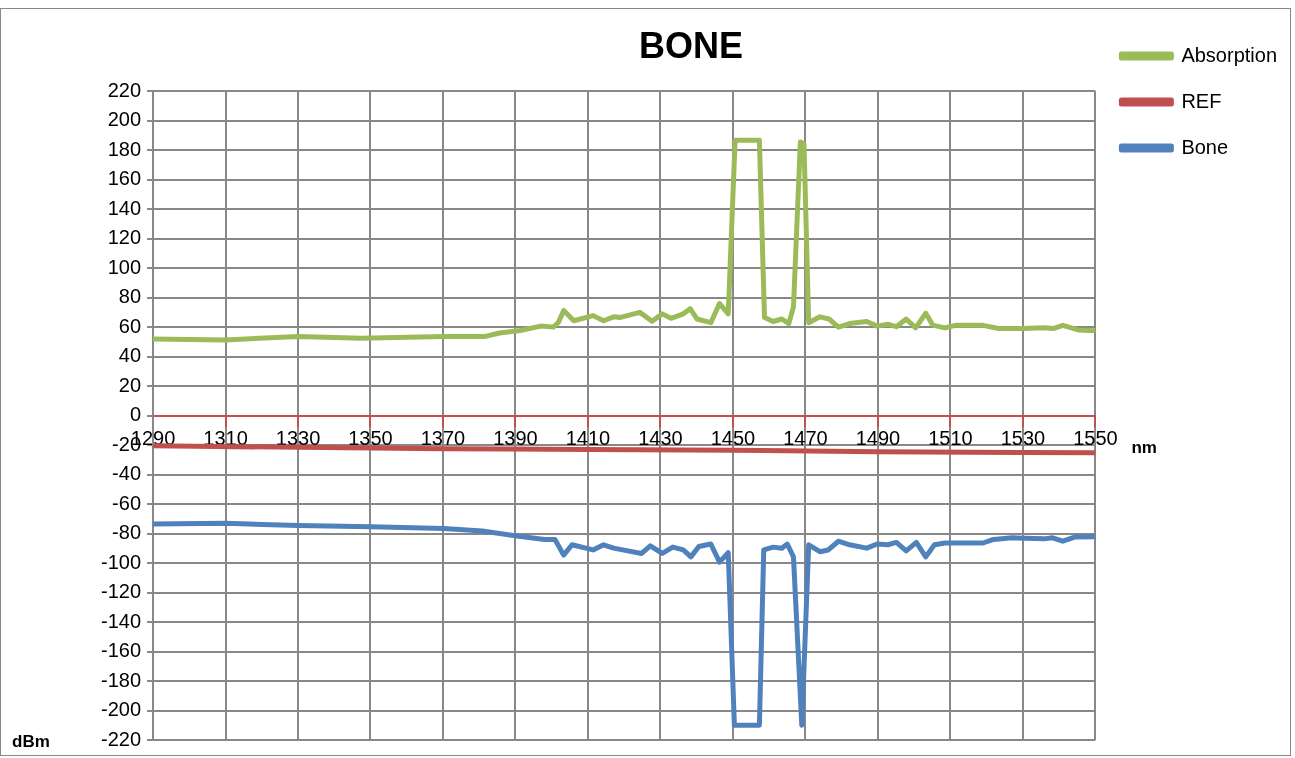 This screenshot has width=1295, height=758. What do you see at coordinates (733, 438) in the screenshot?
I see `x-tick-label: 1450` at bounding box center [733, 438].